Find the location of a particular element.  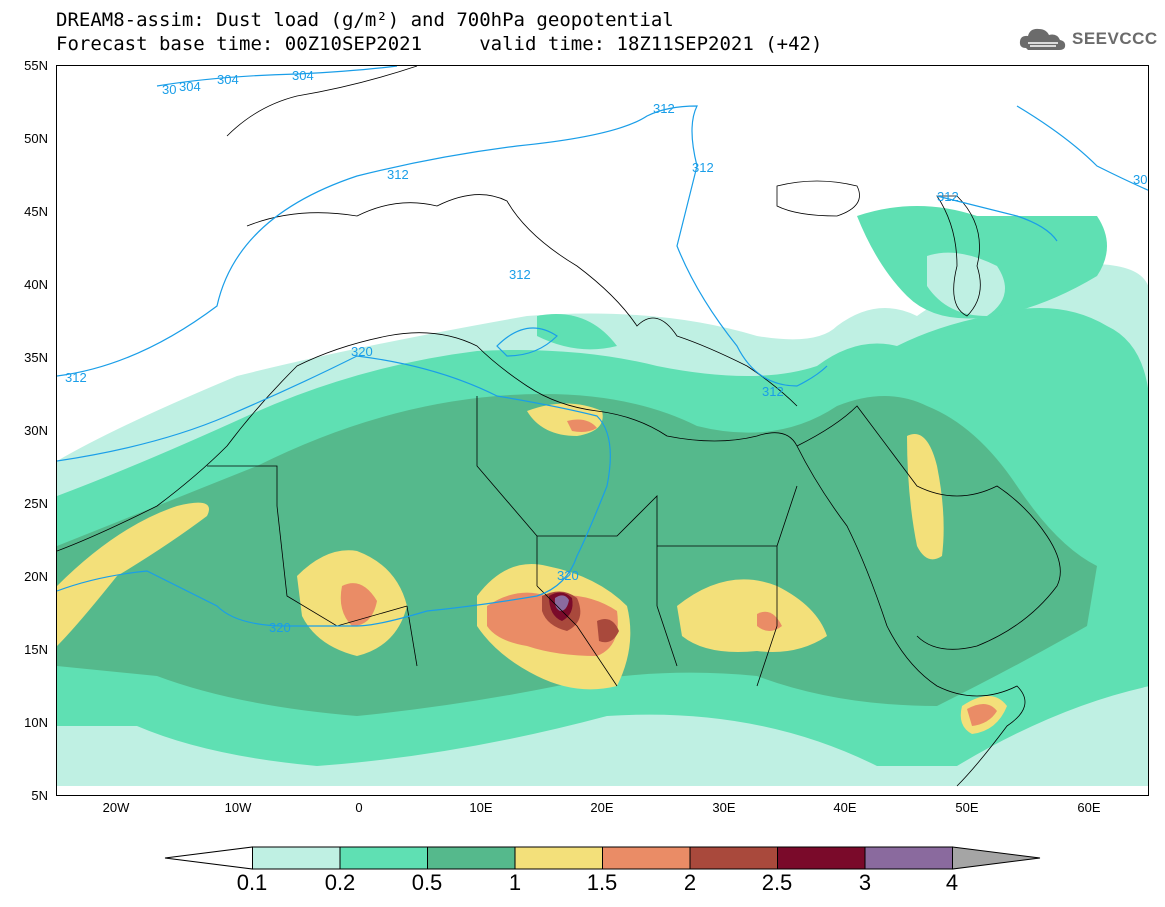

lon-label: 50E is located at coordinates (967, 807).